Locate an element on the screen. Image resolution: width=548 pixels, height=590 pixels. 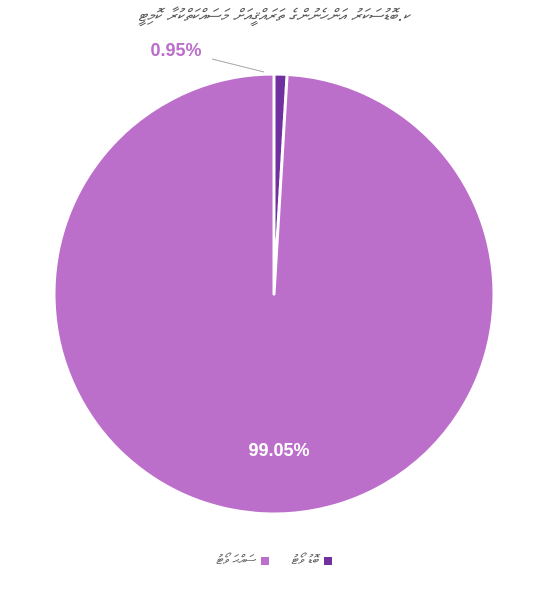
leader-line is located at coordinates (238, 65).